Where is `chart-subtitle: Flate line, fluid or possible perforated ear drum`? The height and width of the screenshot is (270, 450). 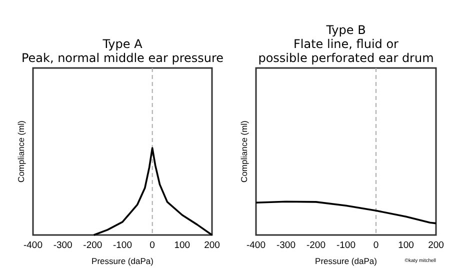
chart-subtitle: Flate line, fluid or possible perforated ear drum is located at coordinates (346, 51).